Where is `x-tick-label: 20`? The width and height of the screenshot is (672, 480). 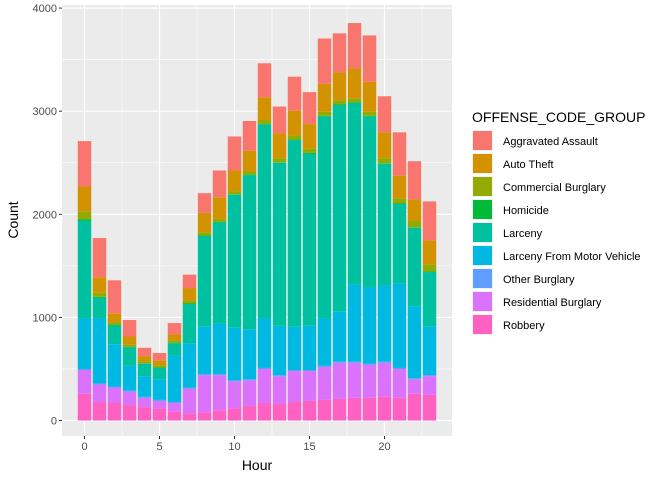 x-tick-label: 20 is located at coordinates (384, 447).